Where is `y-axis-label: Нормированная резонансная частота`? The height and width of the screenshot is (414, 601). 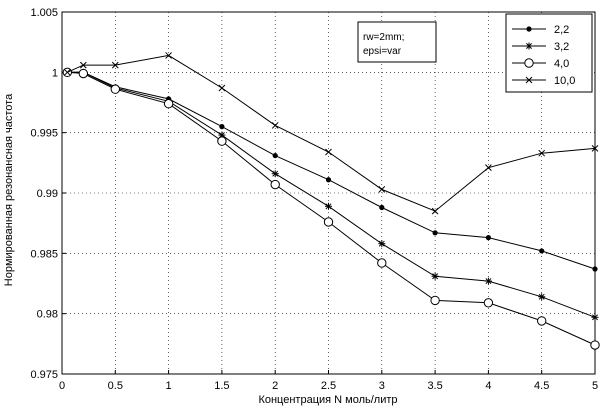 y-axis-label: Нормированная резонансная частота is located at coordinates (9, 189).